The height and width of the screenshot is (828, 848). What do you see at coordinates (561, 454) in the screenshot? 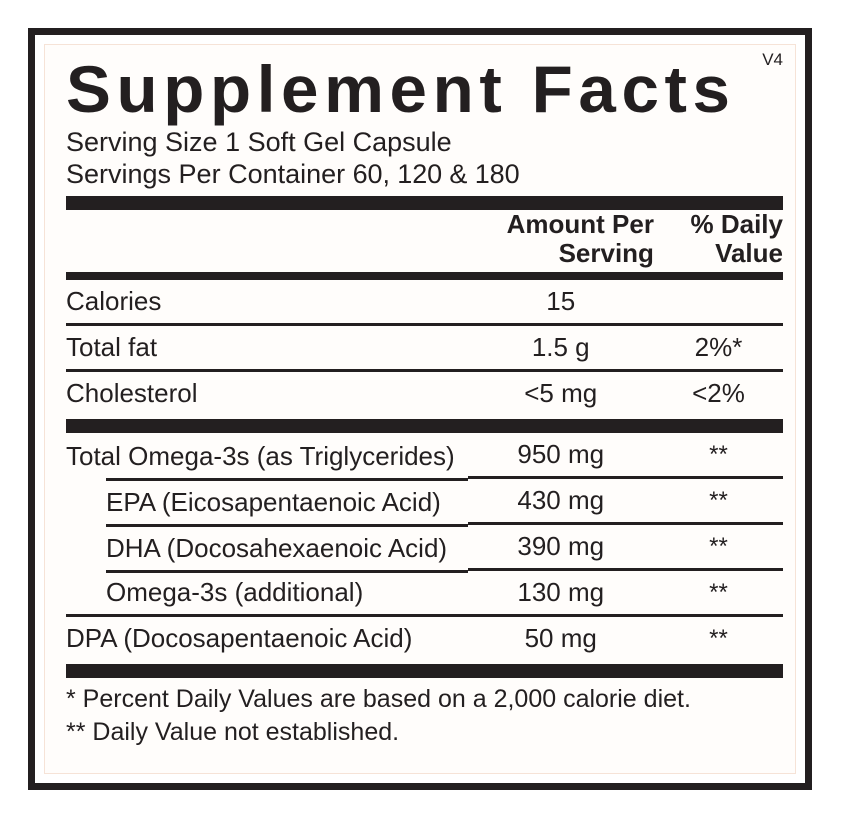
I see `row-amount: 950 mg` at bounding box center [561, 454].